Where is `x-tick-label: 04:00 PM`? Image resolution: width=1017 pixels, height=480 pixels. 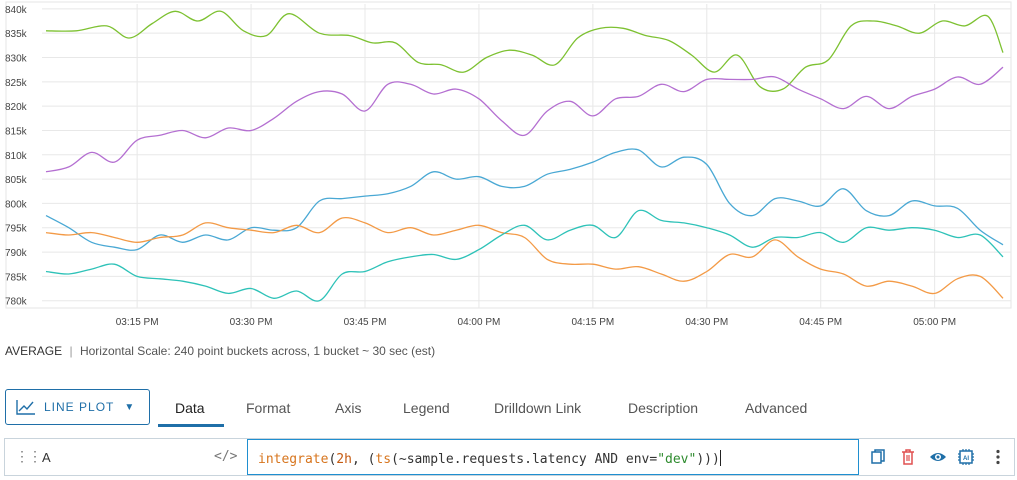 x-tick-label: 04:00 PM is located at coordinates (479, 322).